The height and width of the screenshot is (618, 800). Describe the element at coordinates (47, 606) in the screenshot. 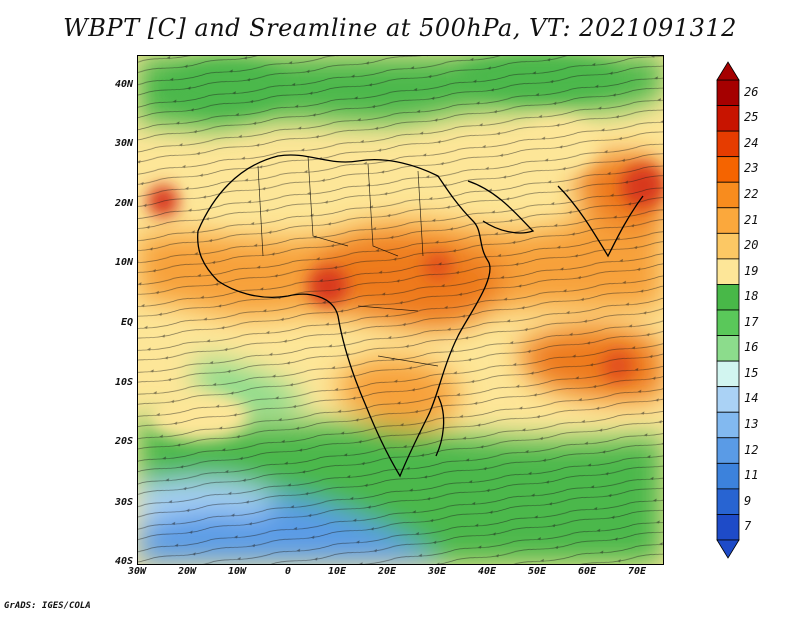

I see `footer-credit: GrADS: IGES/COLA` at that location.